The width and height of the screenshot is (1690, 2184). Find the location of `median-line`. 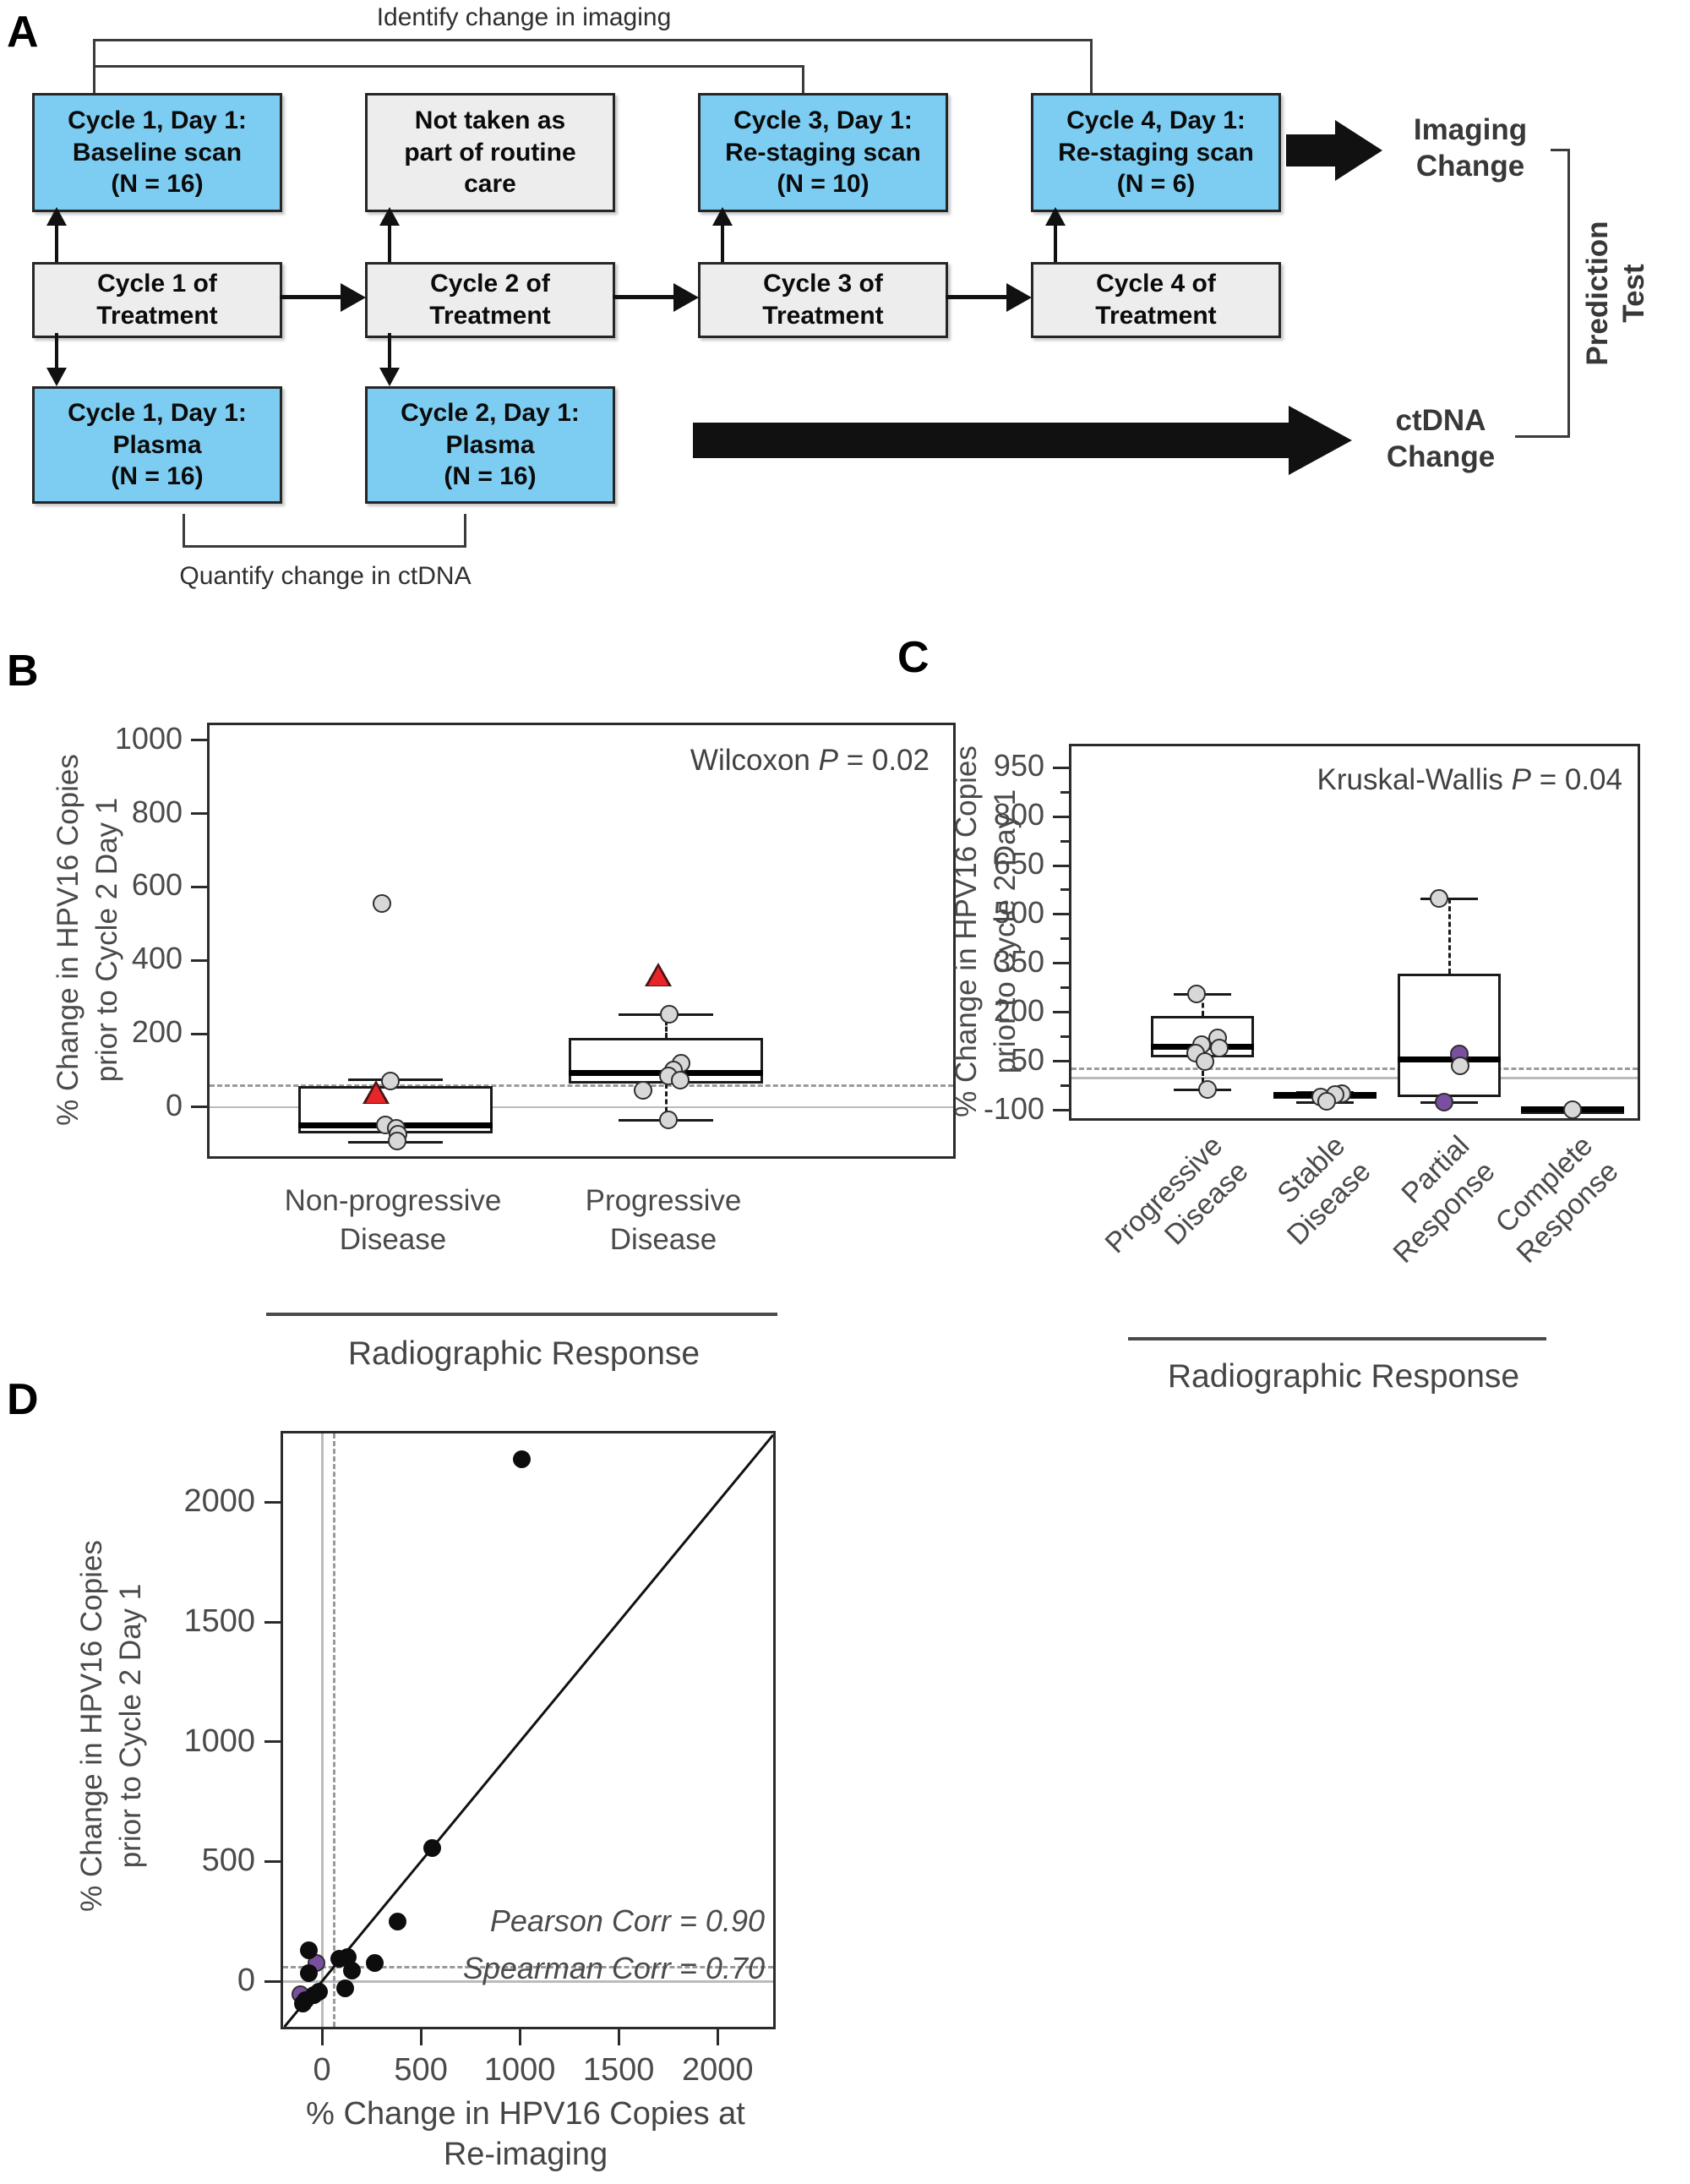

median-line is located at coordinates (1449, 1059).